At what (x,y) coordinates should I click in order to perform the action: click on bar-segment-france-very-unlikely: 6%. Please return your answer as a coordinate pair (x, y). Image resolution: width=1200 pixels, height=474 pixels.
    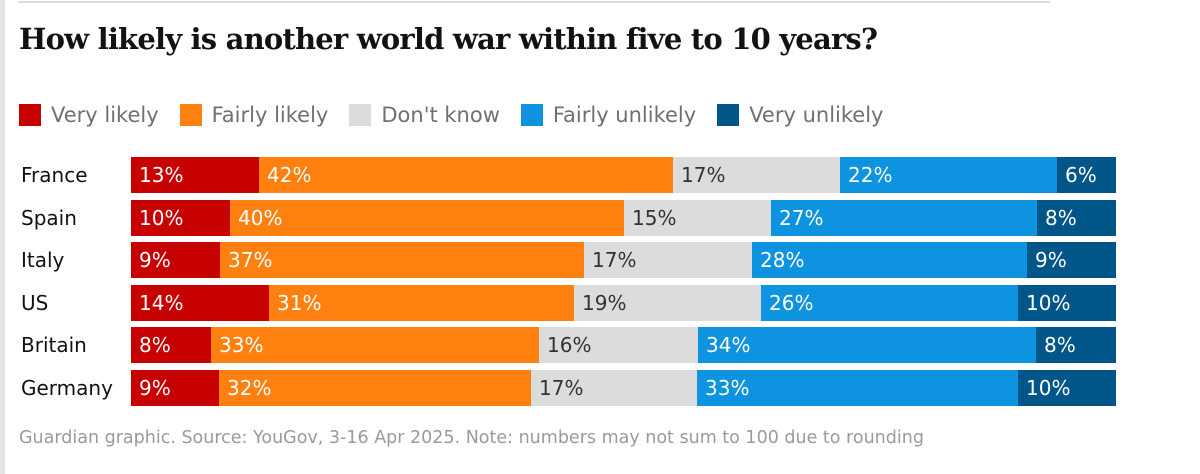
    Looking at the image, I should click on (1086, 175).